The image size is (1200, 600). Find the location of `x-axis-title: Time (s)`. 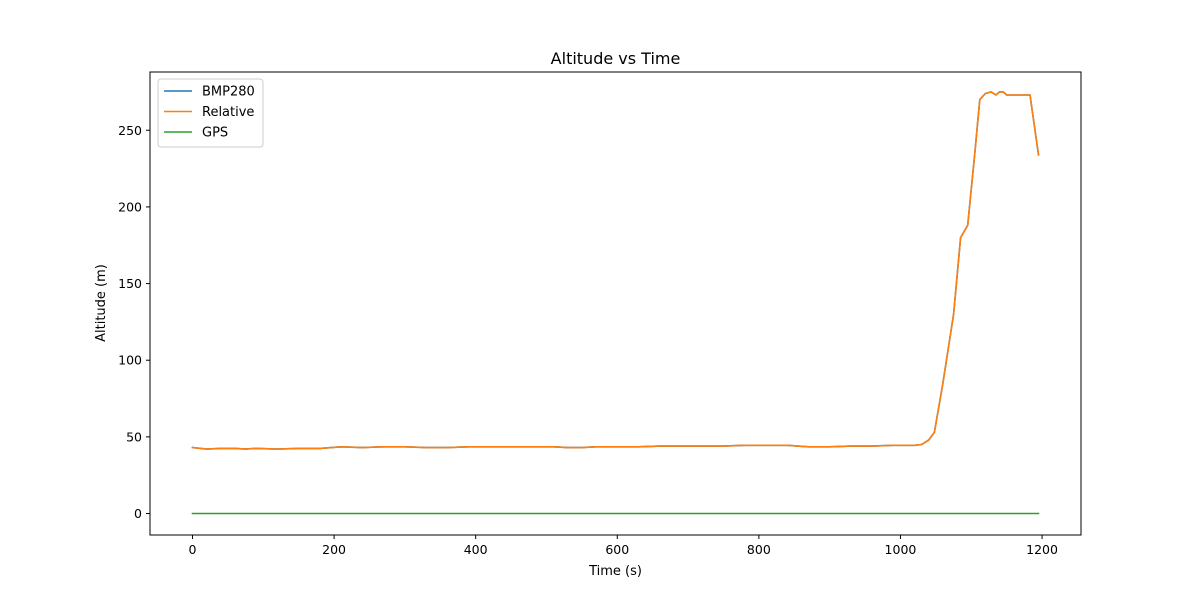

x-axis-title: Time (s) is located at coordinates (615, 571).